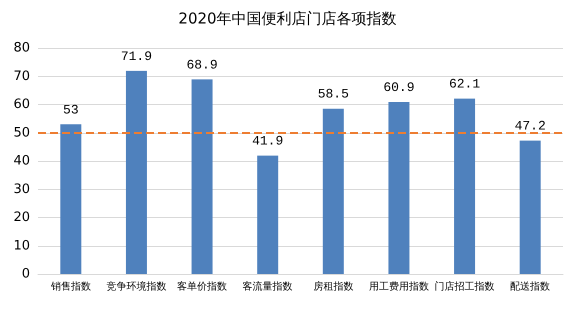 This screenshot has width=575, height=326. I want to click on x-tick-label: 销售指数, so click(70, 286).